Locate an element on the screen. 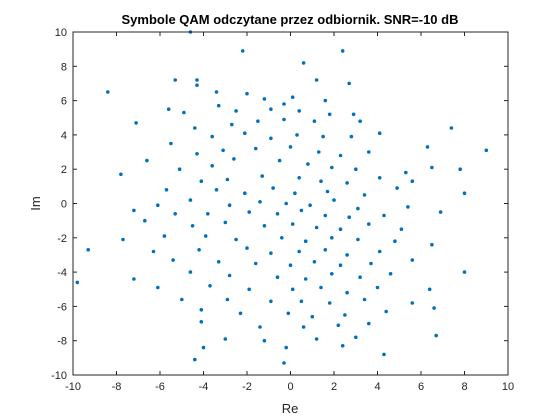  y-tick-label-0: 0 is located at coordinates (64, 205).